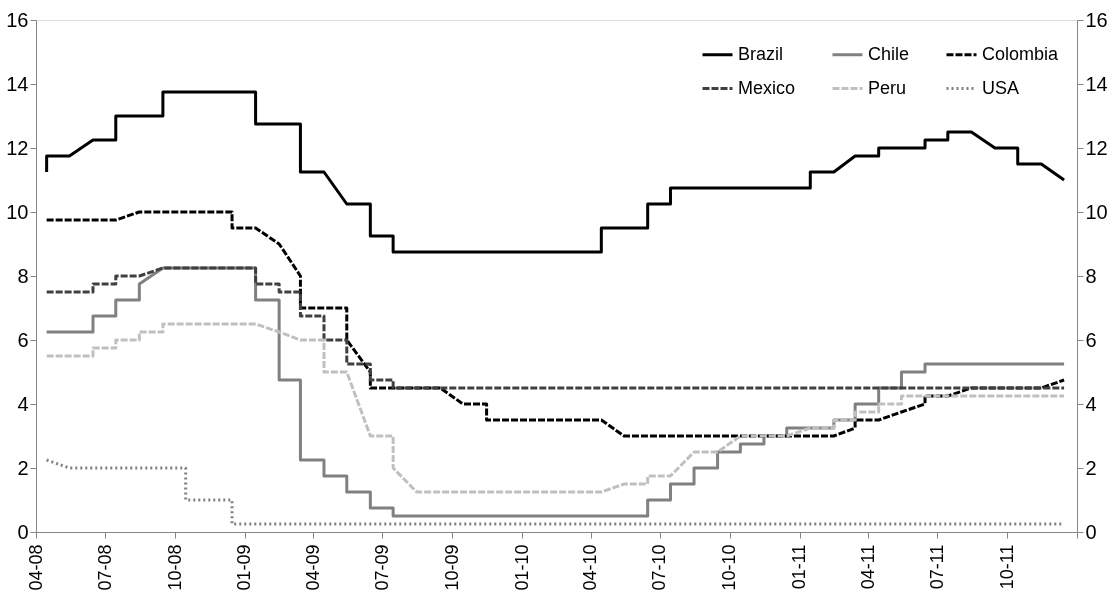  What do you see at coordinates (17, 147) in the screenshot?
I see `y-tick-label: 12` at bounding box center [17, 147].